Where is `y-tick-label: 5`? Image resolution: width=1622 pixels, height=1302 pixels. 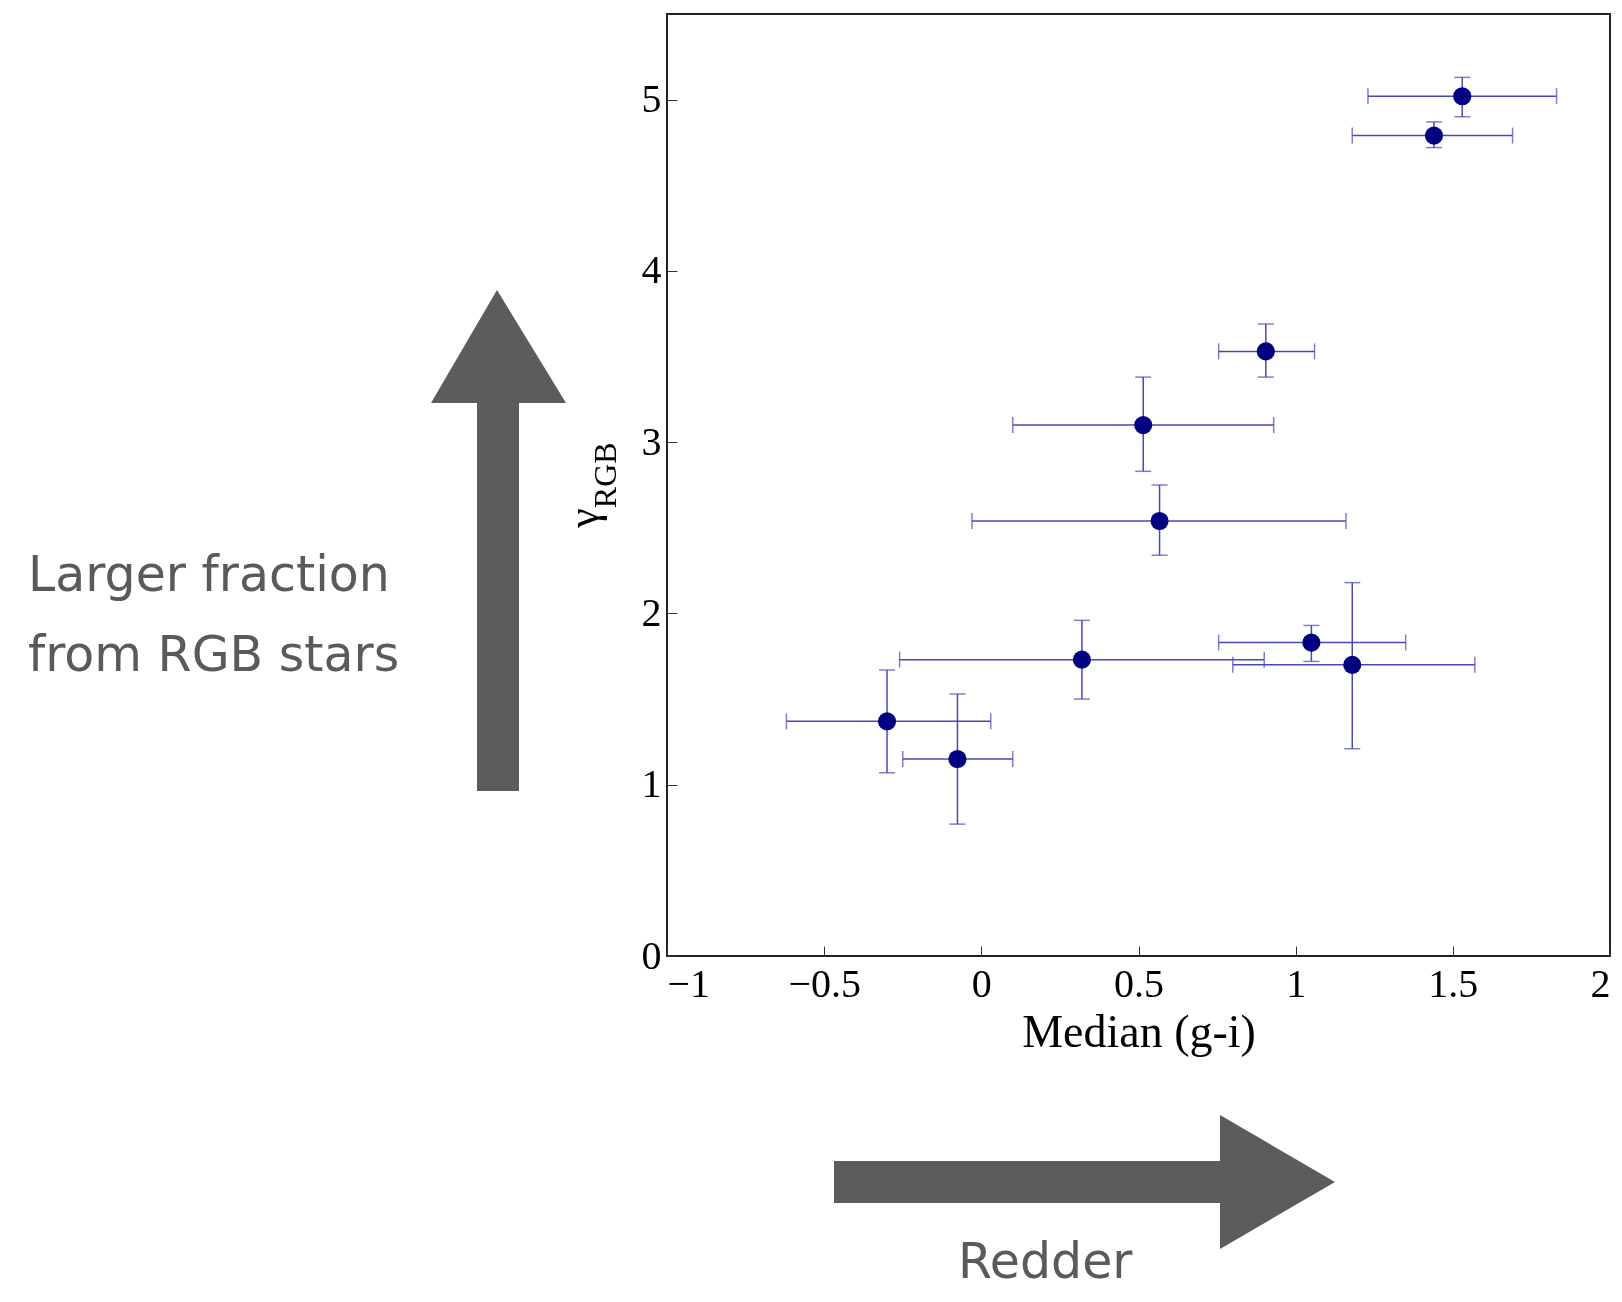
y-tick-label: 5 is located at coordinates (651, 99).